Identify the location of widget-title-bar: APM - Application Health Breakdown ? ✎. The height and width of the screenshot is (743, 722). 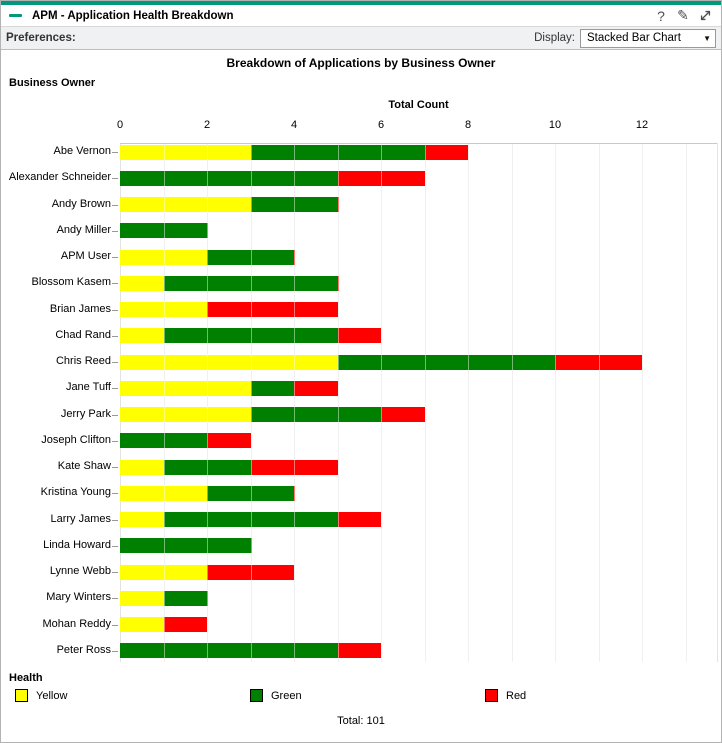
(361, 16).